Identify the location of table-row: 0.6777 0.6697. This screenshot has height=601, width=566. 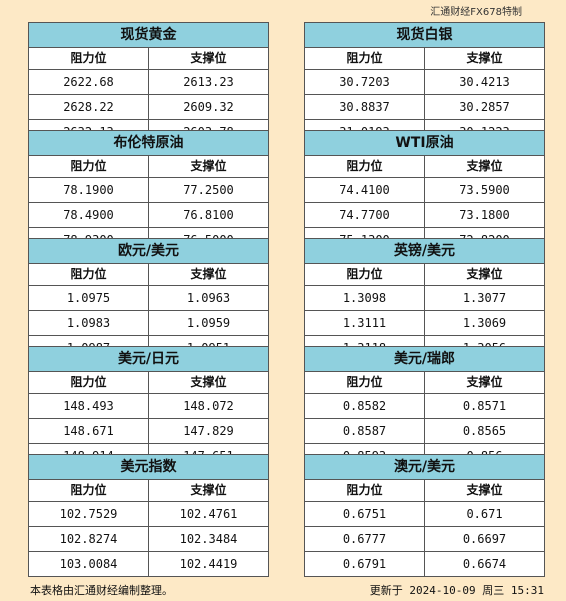
(424, 539).